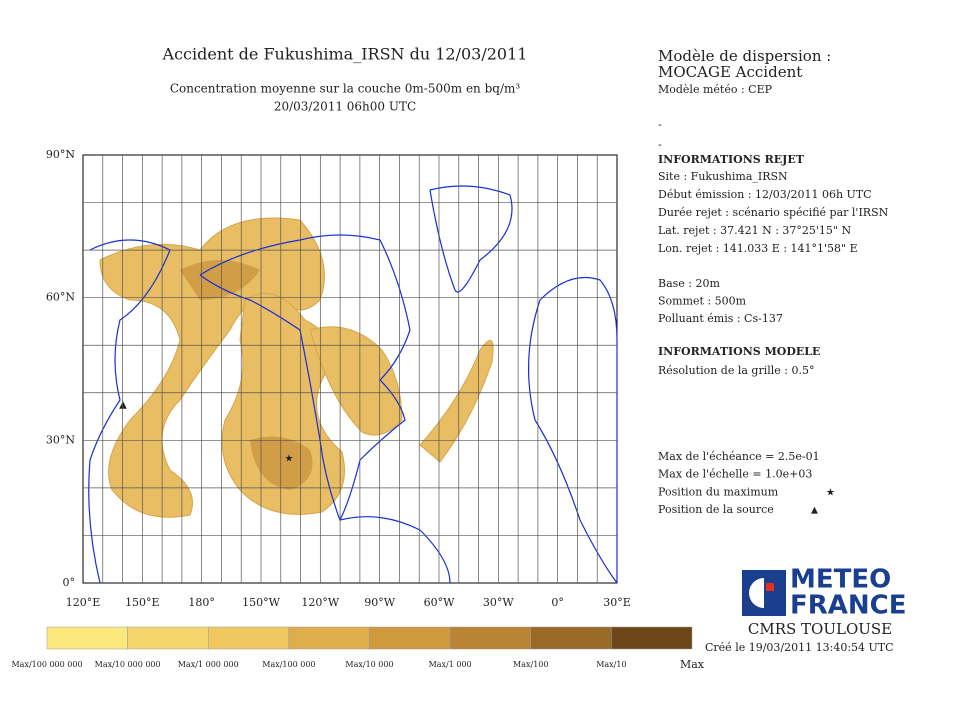 The width and height of the screenshot is (960, 720). Describe the element at coordinates (731, 159) in the screenshot. I see `info-heading: INFORMATIONS REJET` at that location.